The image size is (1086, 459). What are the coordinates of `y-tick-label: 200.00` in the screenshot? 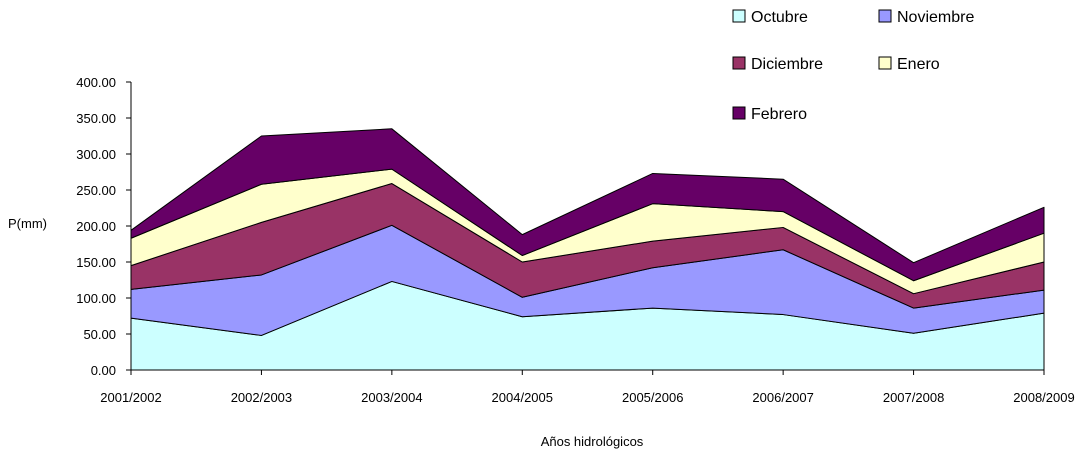 It's located at (96, 226).